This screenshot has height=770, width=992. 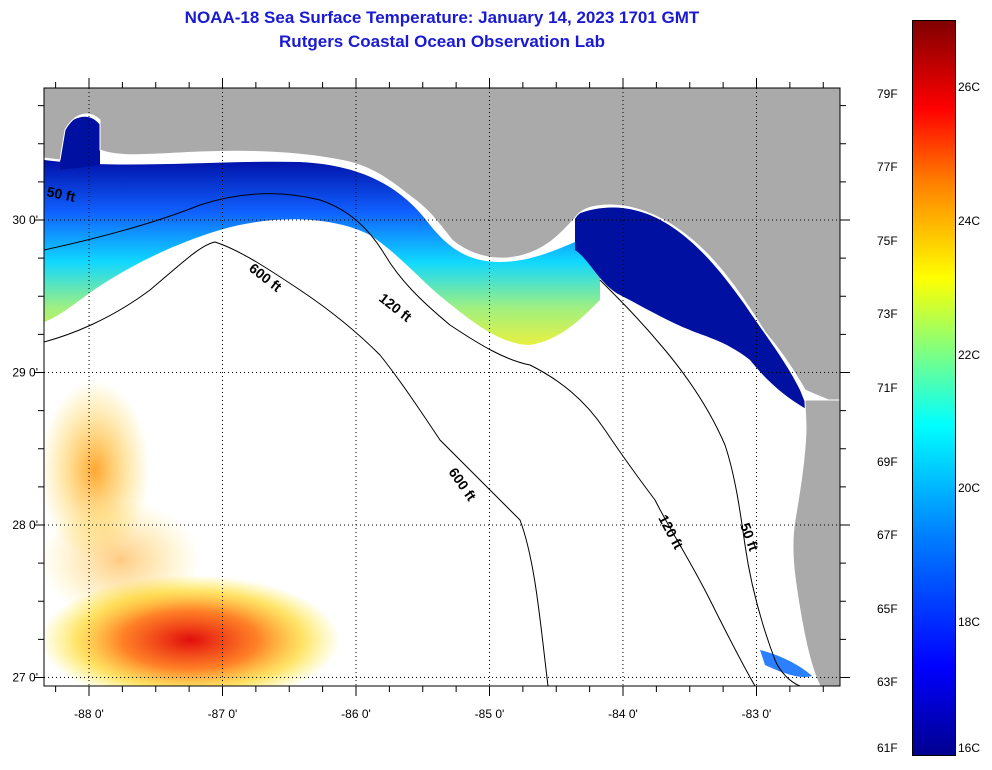 I want to click on latitude-labels: 30 0' 29 0' 28 0' 27 0', so click(x=25, y=449).